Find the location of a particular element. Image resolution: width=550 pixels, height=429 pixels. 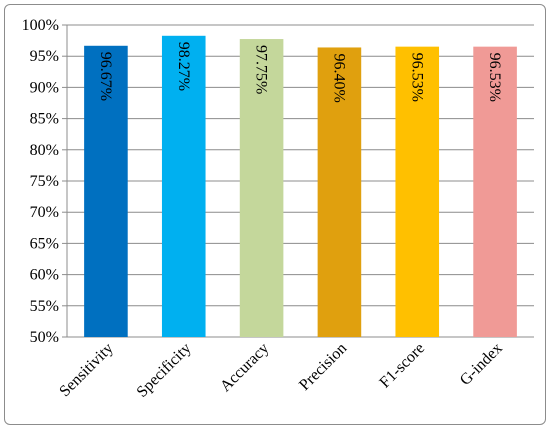

data-label: 98.27% is located at coordinates (183, 66).